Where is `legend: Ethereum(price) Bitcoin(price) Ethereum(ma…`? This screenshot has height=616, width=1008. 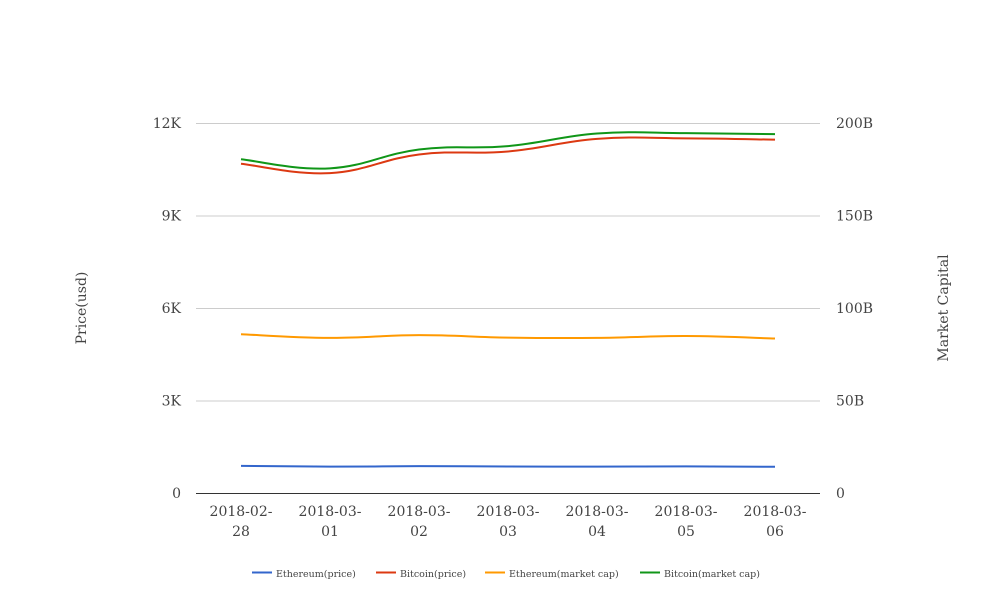
legend: Ethereum(price) Bitcoin(price) Ethereum(ma… is located at coordinates (506, 574).